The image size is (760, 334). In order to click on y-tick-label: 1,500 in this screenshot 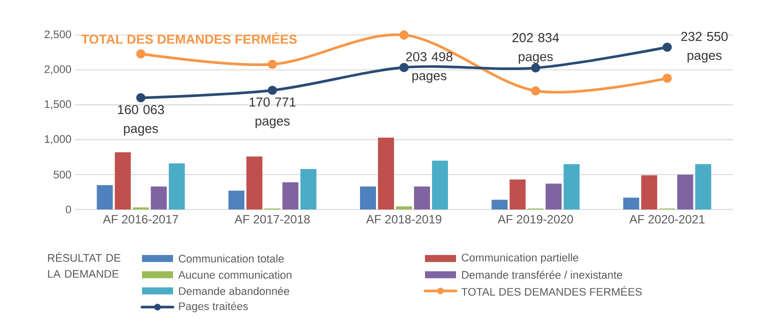, I will do `click(58, 105)`.